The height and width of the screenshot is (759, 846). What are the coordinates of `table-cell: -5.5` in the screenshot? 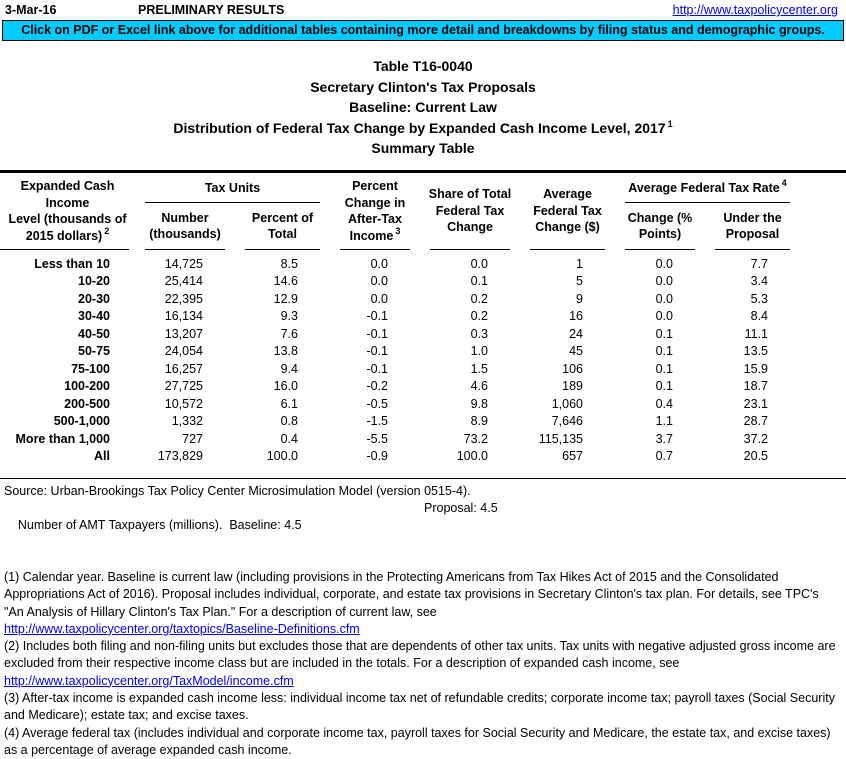 It's located at (375, 440).